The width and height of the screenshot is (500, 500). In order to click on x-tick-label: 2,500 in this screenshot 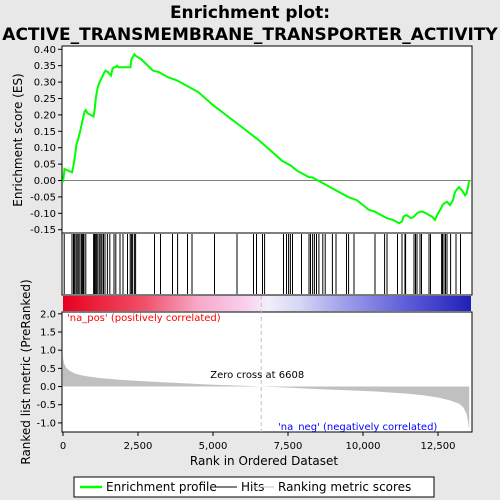, I will do `click(138, 446)`.